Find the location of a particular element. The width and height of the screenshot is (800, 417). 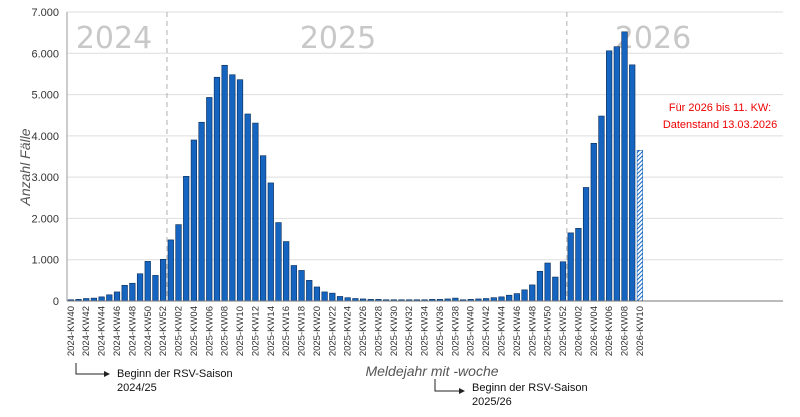

x-tick-label: 2026-KW10 is located at coordinates (640, 331).